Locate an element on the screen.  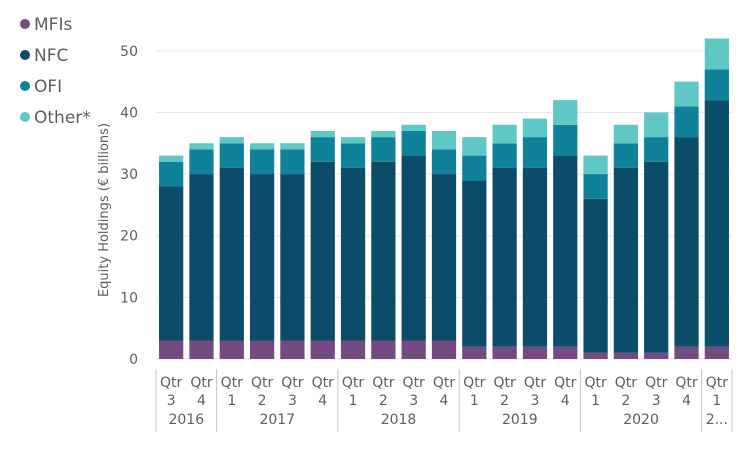
legend-label: OFI is located at coordinates (48, 87).